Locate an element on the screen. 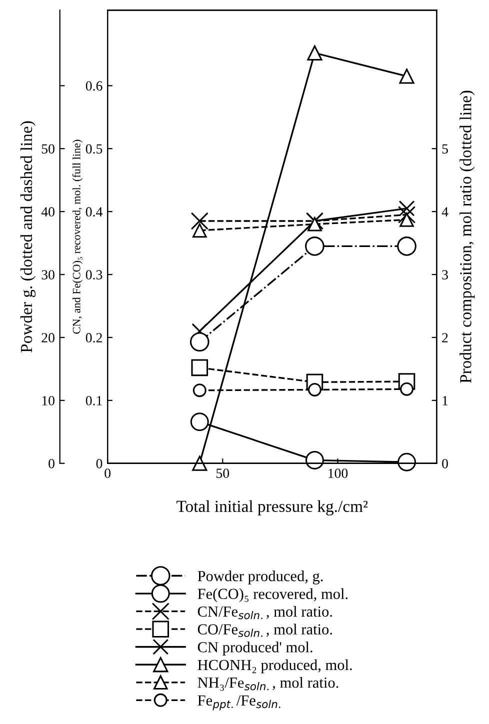 This screenshot has height=724, width=489. x-tick-label: 50 is located at coordinates (223, 473).